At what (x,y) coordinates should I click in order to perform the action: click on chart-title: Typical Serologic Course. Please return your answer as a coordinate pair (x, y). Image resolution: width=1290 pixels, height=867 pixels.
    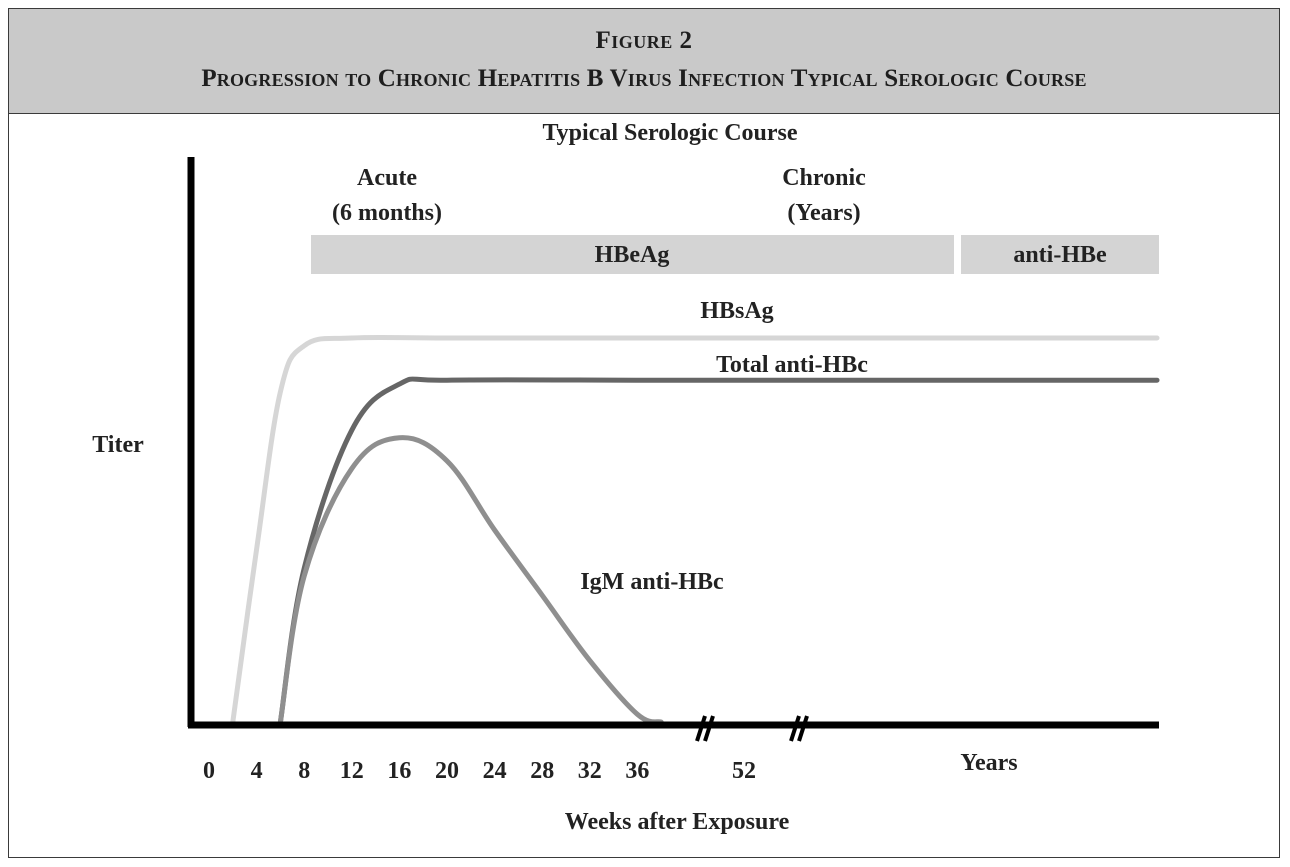
    Looking at the image, I should click on (669, 133).